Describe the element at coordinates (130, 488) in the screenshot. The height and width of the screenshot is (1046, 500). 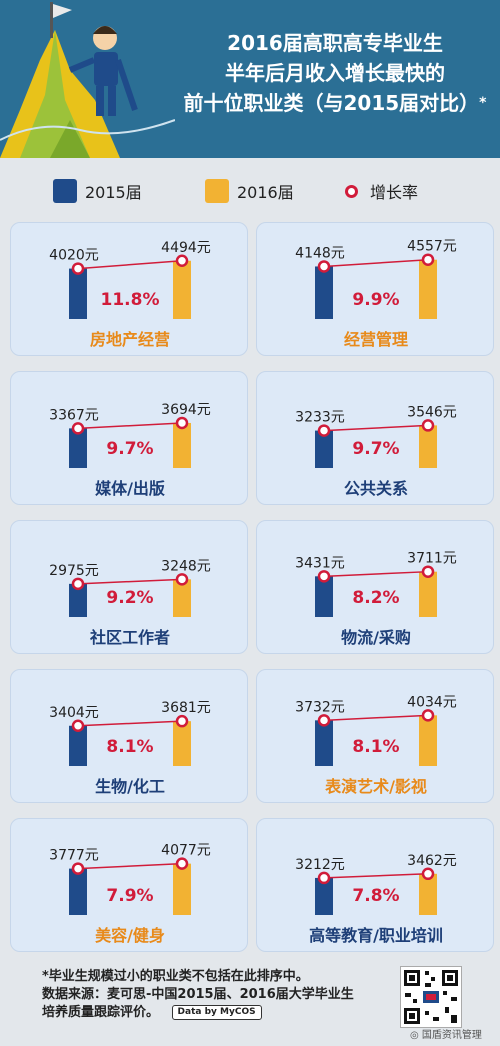
I see `category-label: 媒体/出版` at that location.